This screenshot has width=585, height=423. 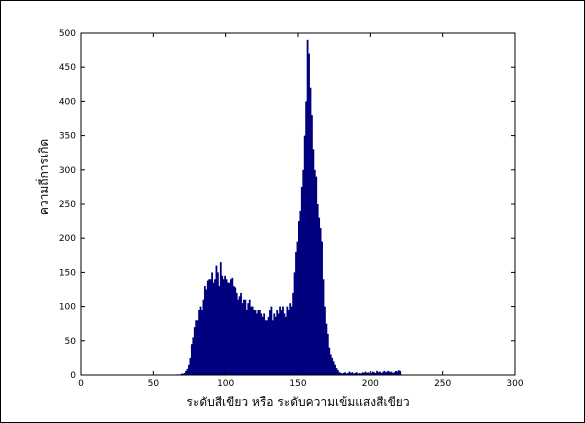 I want to click on y-tick-label: 250, so click(x=67, y=205).